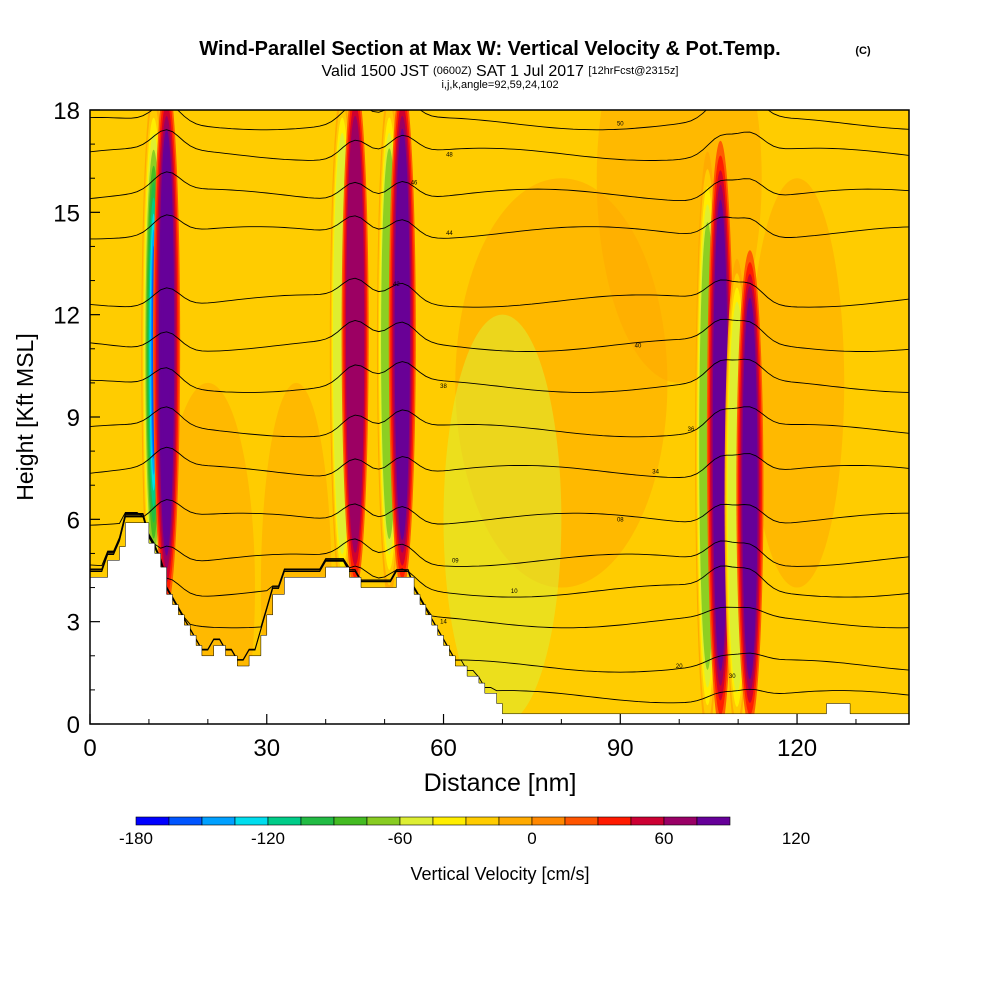 Image resolution: width=1000 pixels, height=1000 pixels. What do you see at coordinates (449, 234) in the screenshot?
I see `theta-contour-label: 44` at bounding box center [449, 234].